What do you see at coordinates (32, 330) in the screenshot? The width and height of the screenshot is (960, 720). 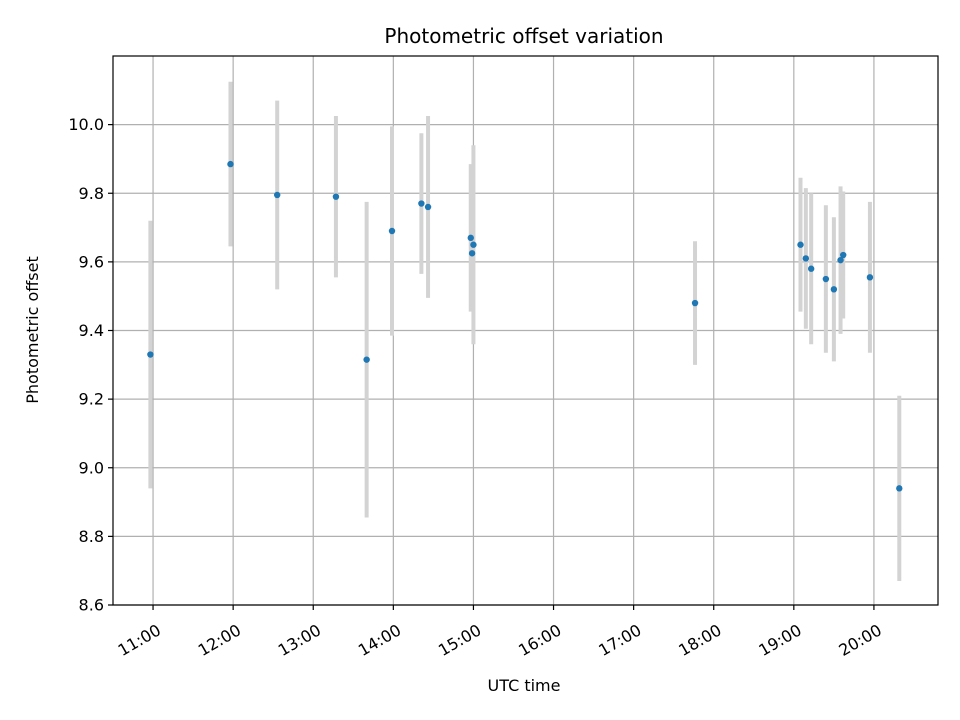 I see `y-axis-label: Photometric offset` at bounding box center [32, 330].